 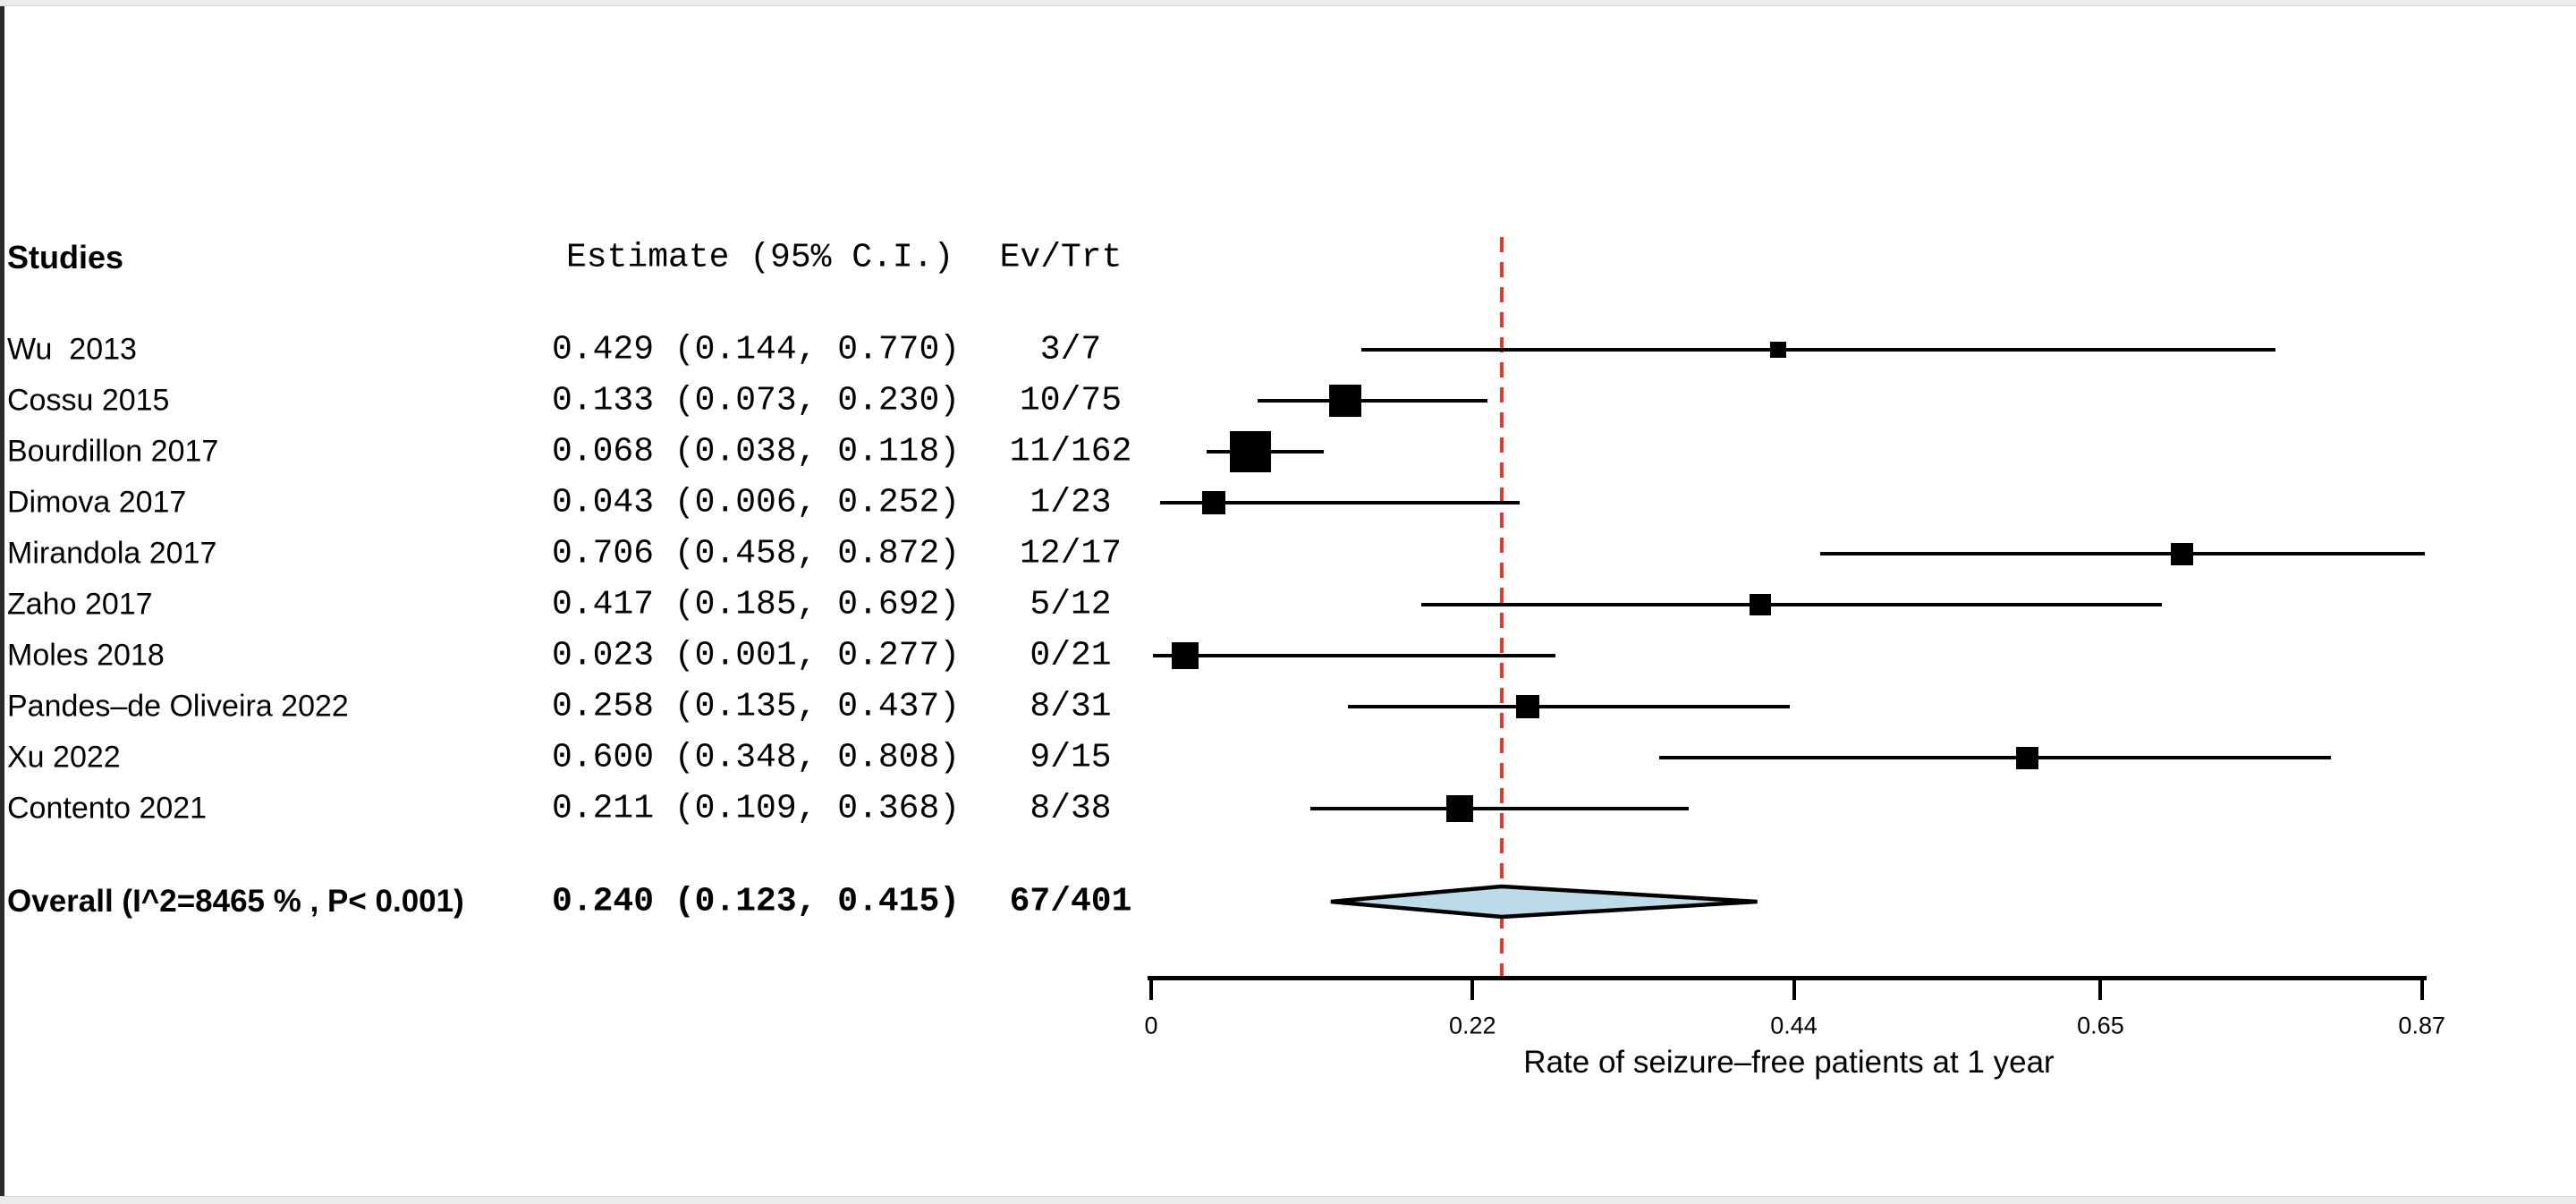 What do you see at coordinates (2421, 1025) in the screenshot?
I see `axis-tick-label: 0.87` at bounding box center [2421, 1025].